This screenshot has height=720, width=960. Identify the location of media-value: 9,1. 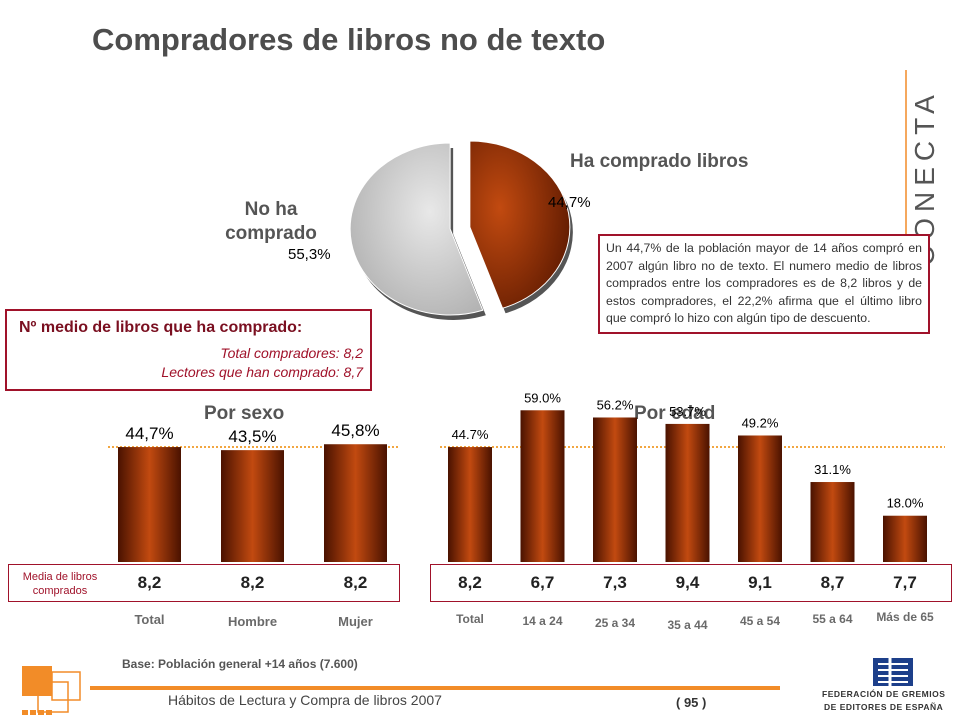
(760, 582).